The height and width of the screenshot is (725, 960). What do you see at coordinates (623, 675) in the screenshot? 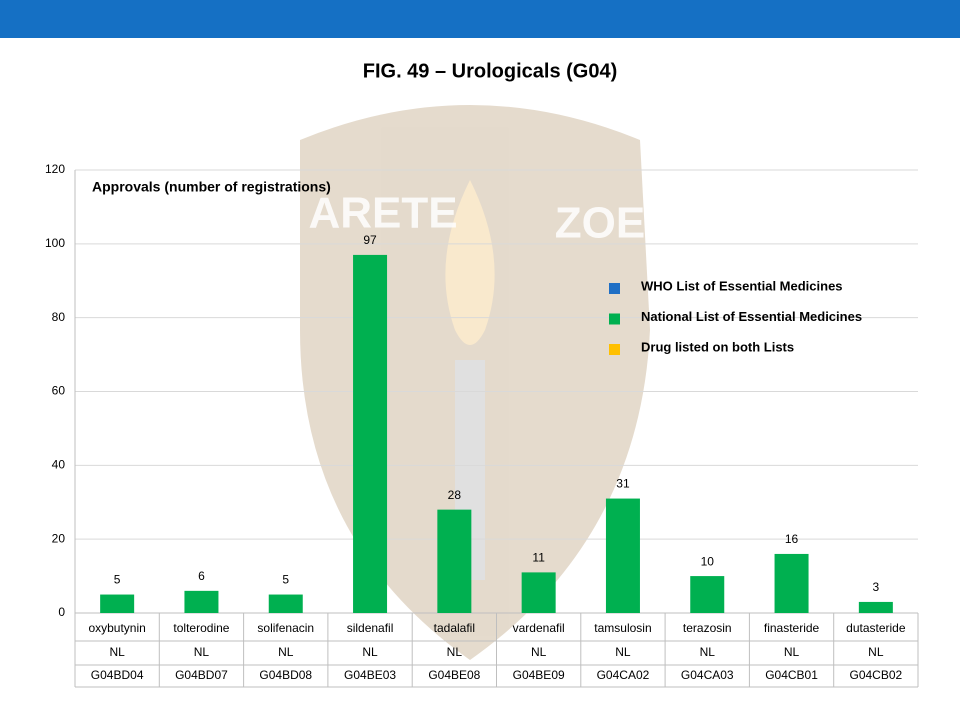
I see `table-cell: G04CA02` at bounding box center [623, 675].